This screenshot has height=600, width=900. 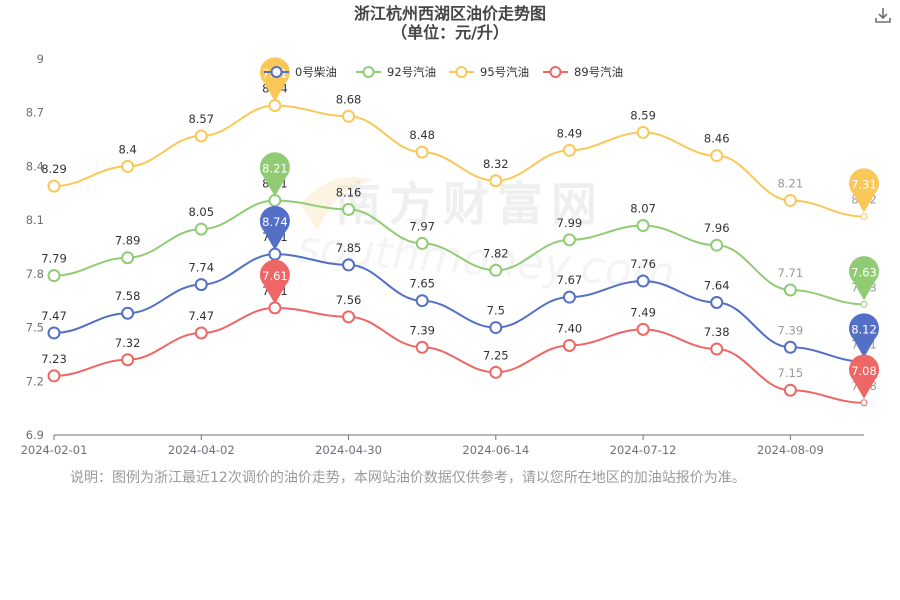 What do you see at coordinates (35, 328) in the screenshot?
I see `y-tick-label: 7.5` at bounding box center [35, 328].